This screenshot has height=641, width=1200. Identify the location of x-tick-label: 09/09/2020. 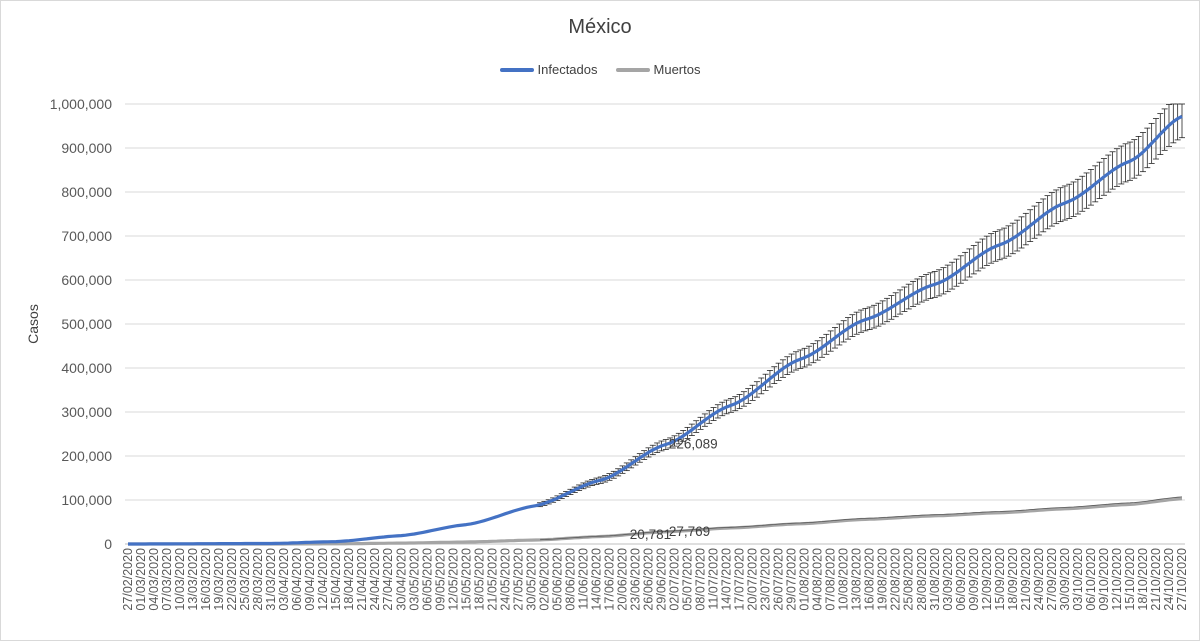
(974, 579).